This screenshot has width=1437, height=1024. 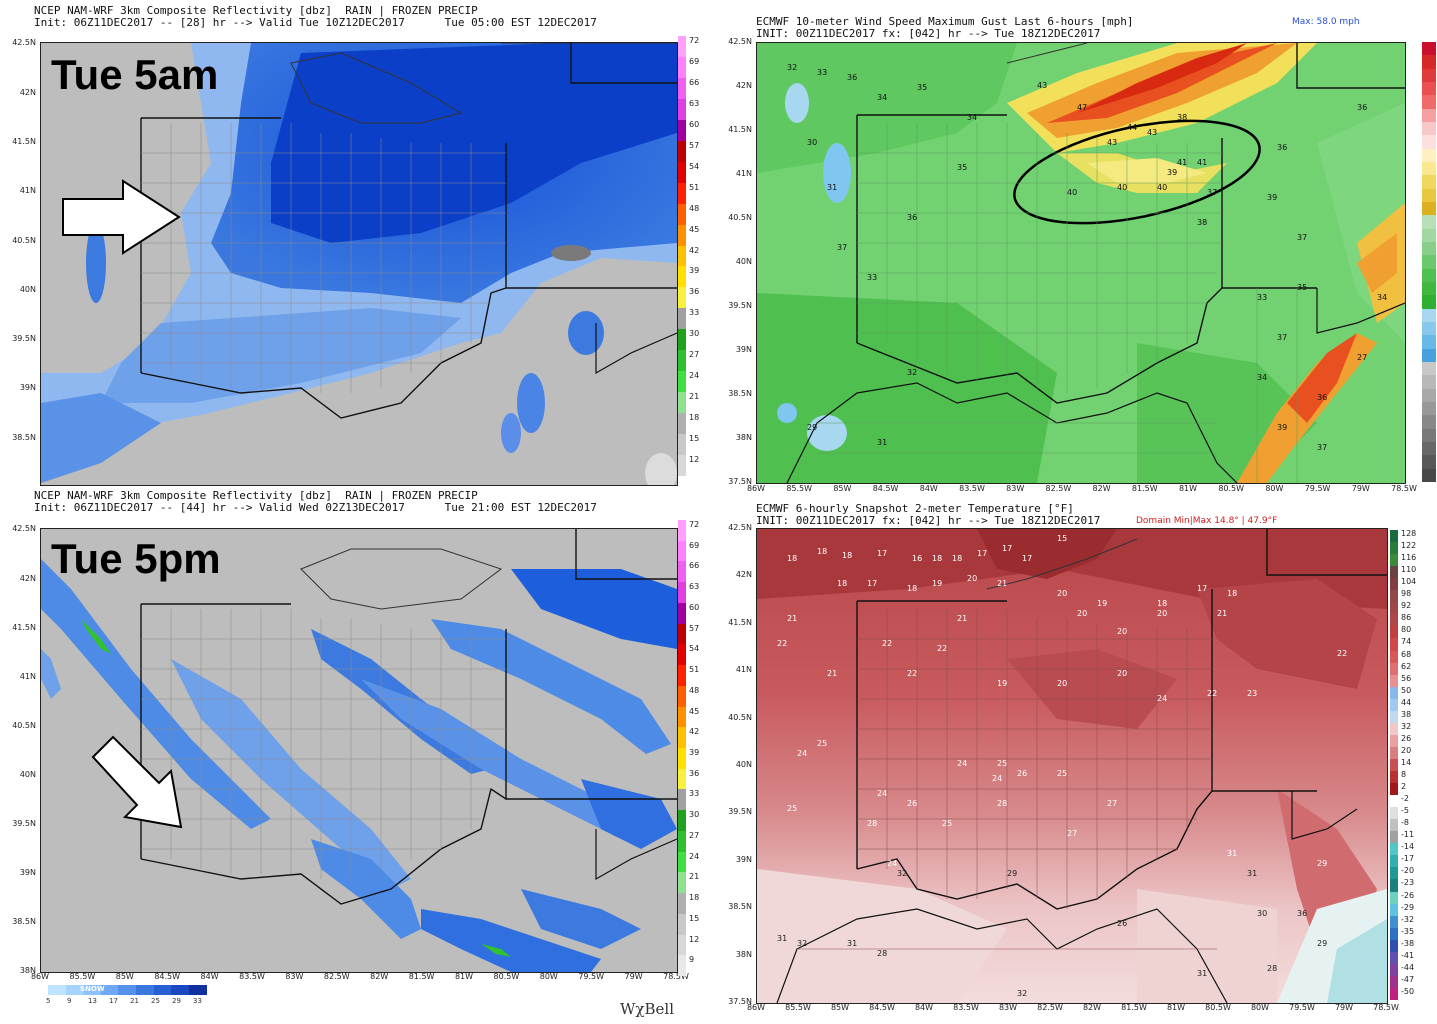 What do you see at coordinates (1152, 132) in the screenshot?
I see `wind-value-label: 43` at bounding box center [1152, 132].